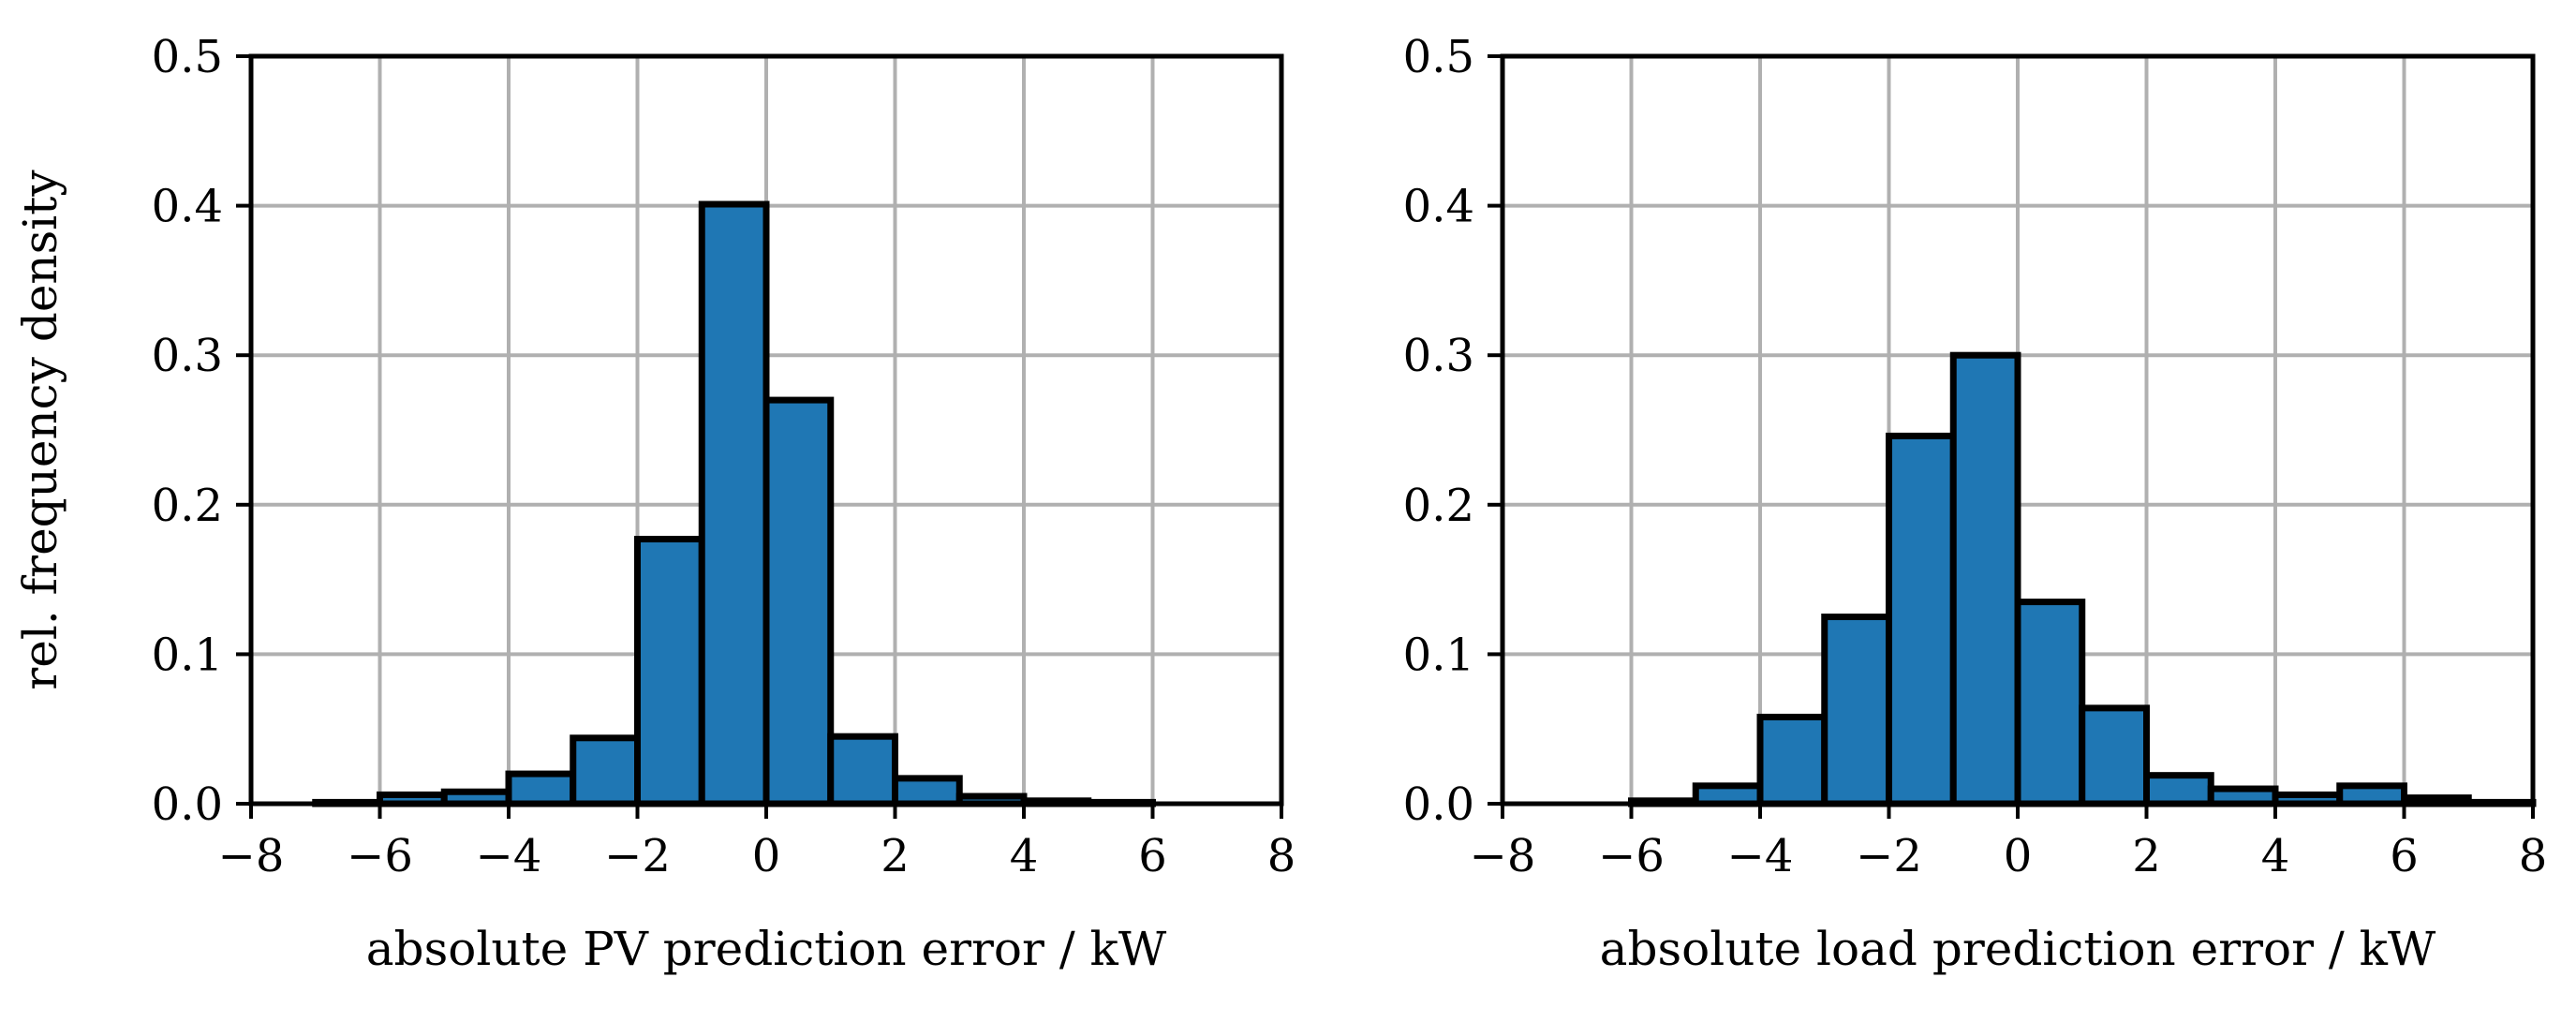  What do you see at coordinates (40, 430) in the screenshot?
I see `y-axis-label: rel. frequency density` at bounding box center [40, 430].